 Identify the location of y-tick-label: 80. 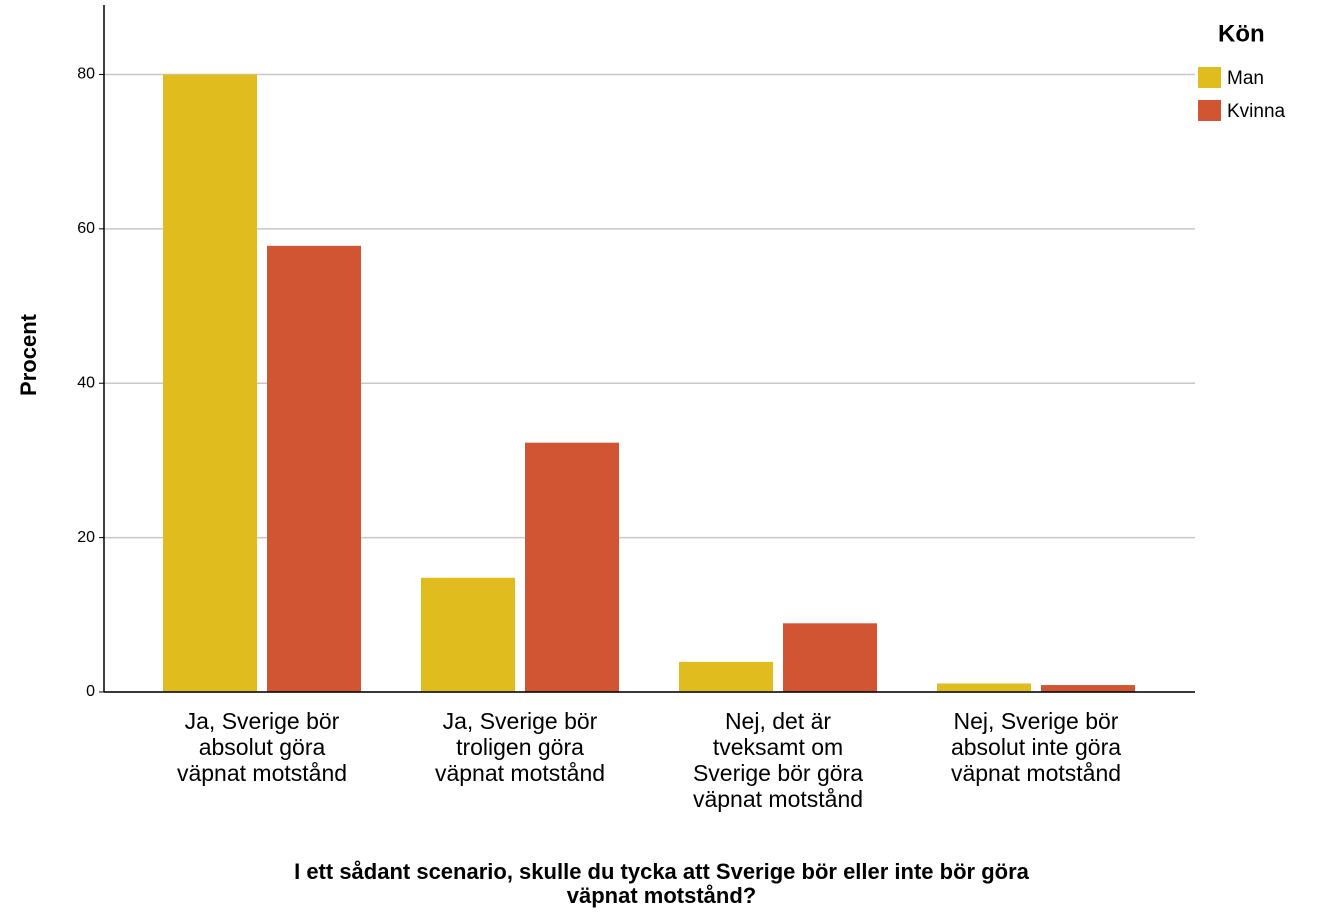
(86, 74).